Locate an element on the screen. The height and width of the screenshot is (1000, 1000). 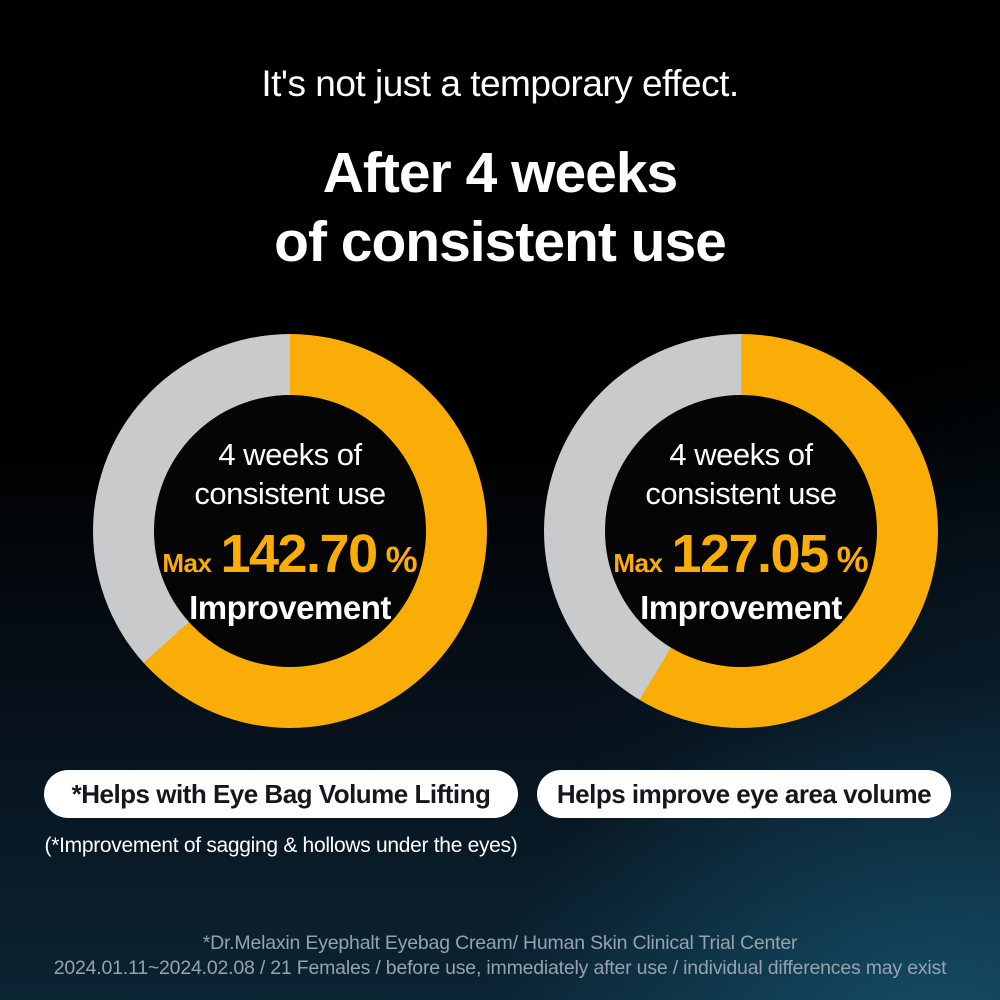
badge-text: Helps improve eye area volume is located at coordinates (744, 793).